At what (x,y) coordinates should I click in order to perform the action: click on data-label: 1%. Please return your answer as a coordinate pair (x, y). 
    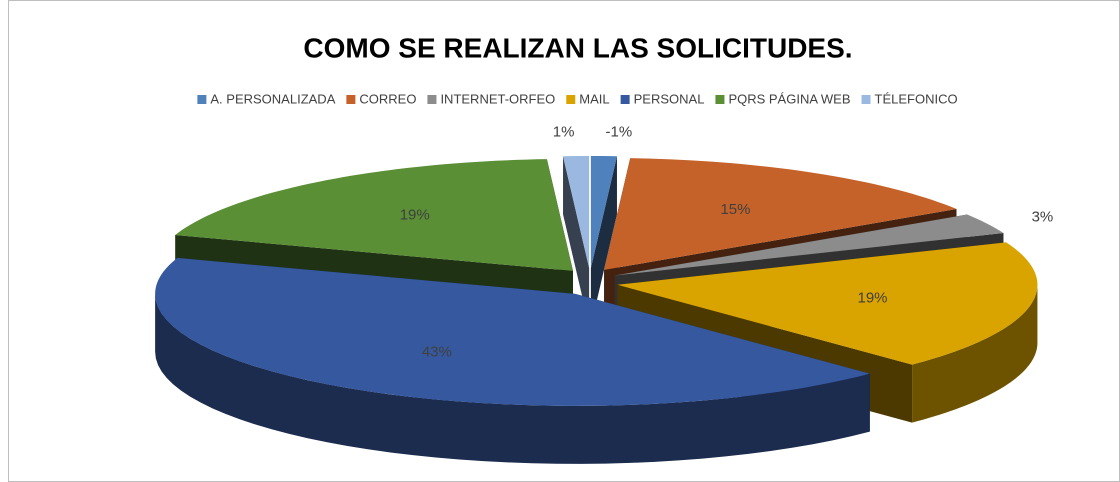
    Looking at the image, I should click on (564, 132).